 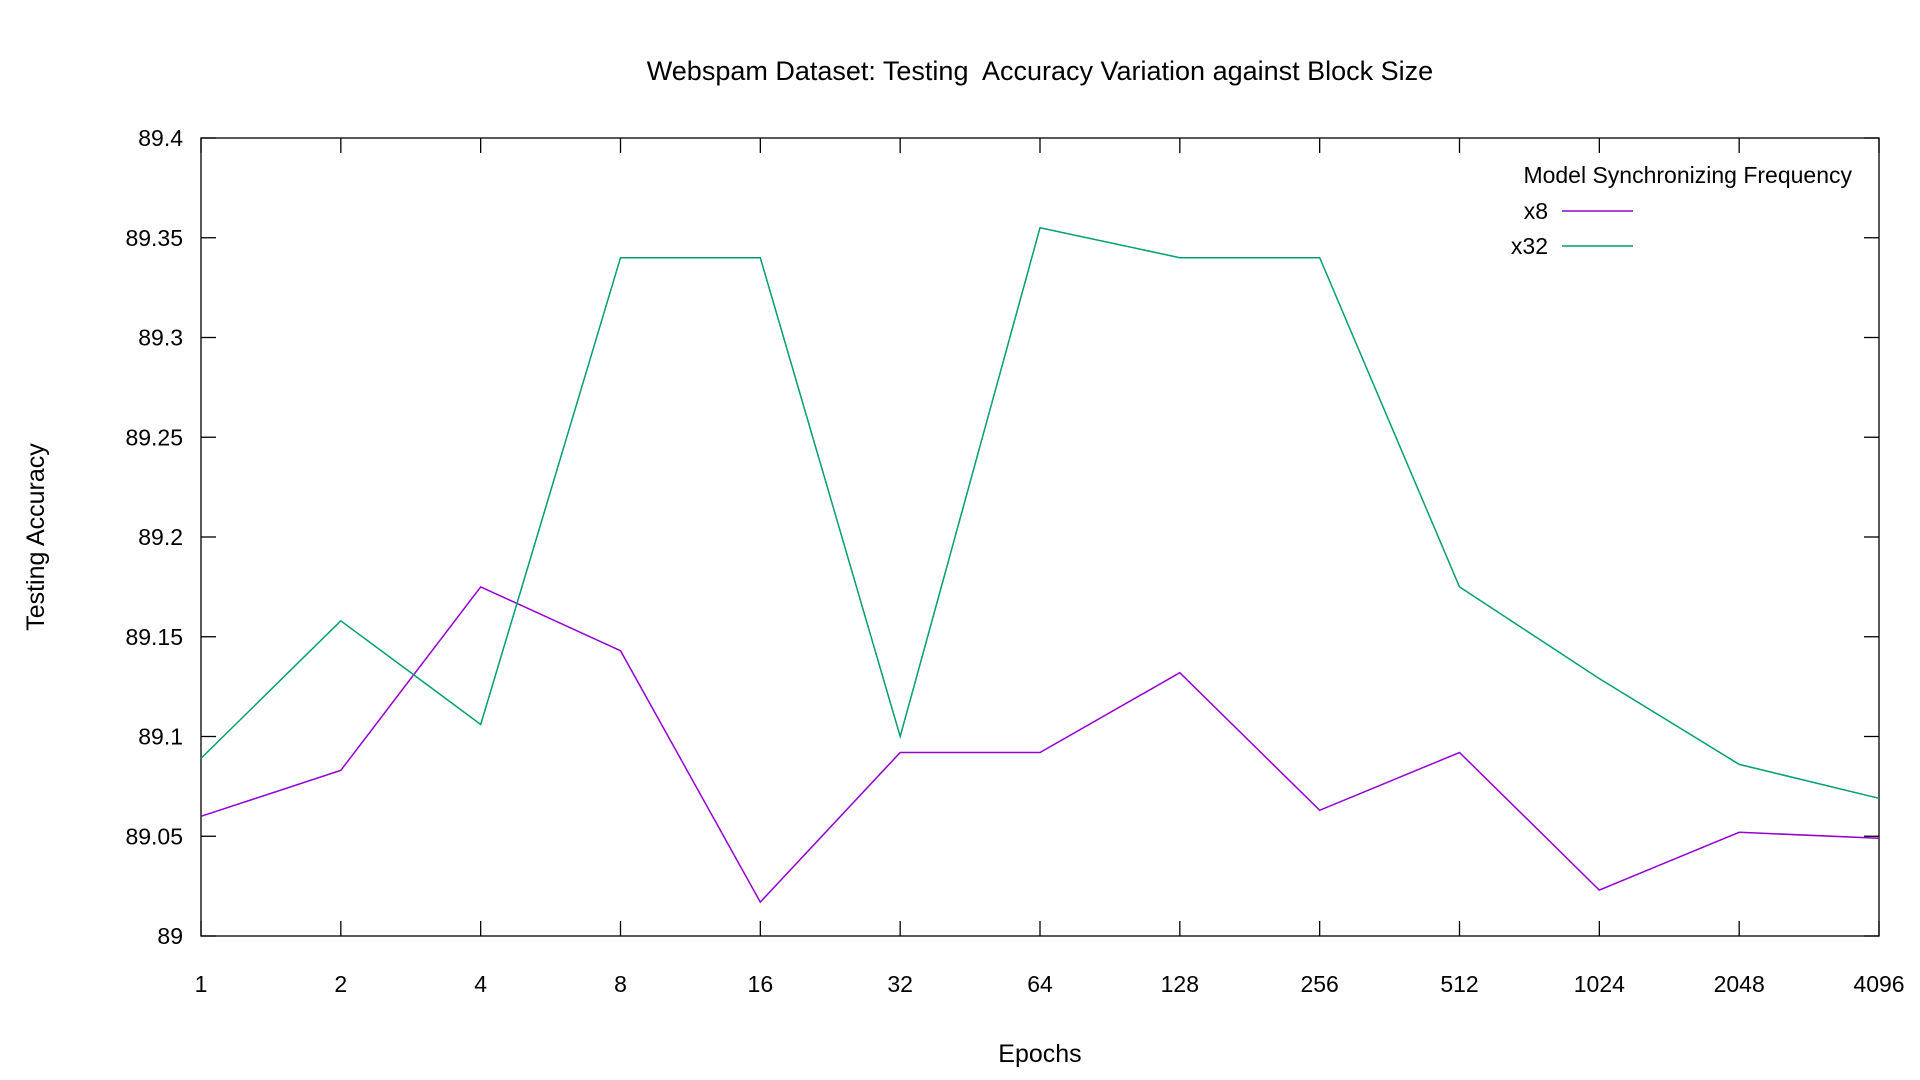 I want to click on x-tick-label: 8, so click(x=620, y=984).